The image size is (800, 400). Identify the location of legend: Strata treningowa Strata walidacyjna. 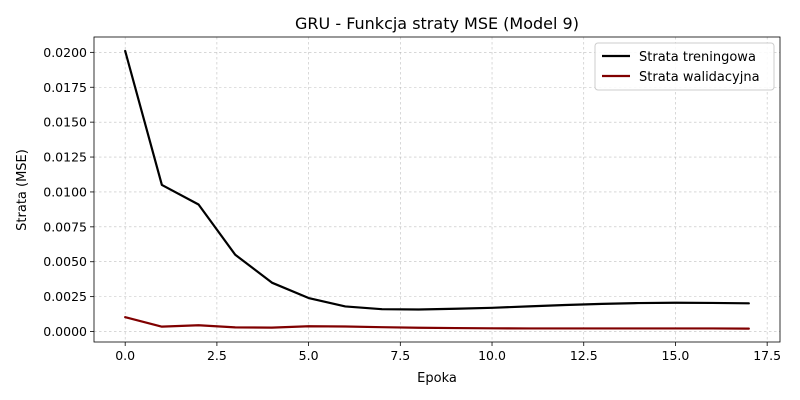
(684, 66).